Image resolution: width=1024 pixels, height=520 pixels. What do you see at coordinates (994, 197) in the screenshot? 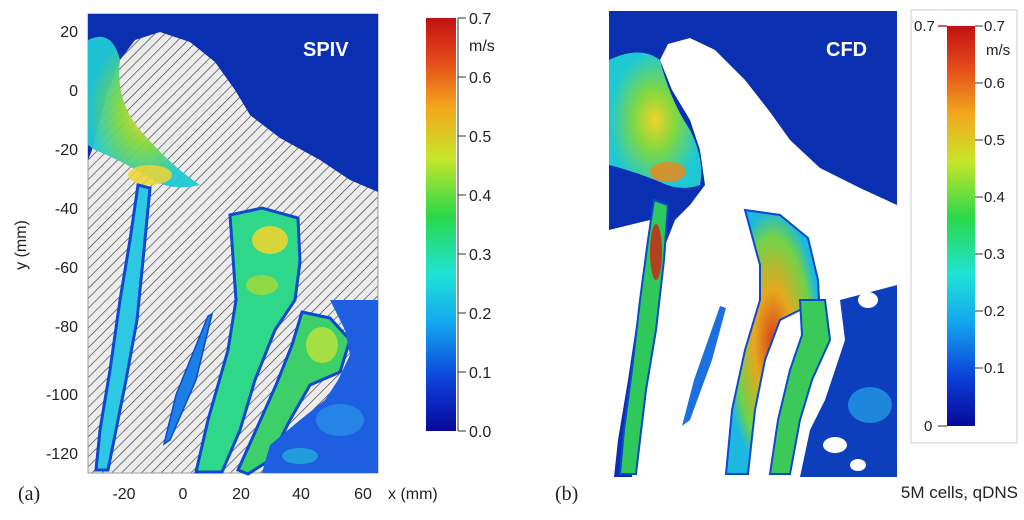
I see `cbar-b-tick-0.4: 0.4` at bounding box center [994, 197].